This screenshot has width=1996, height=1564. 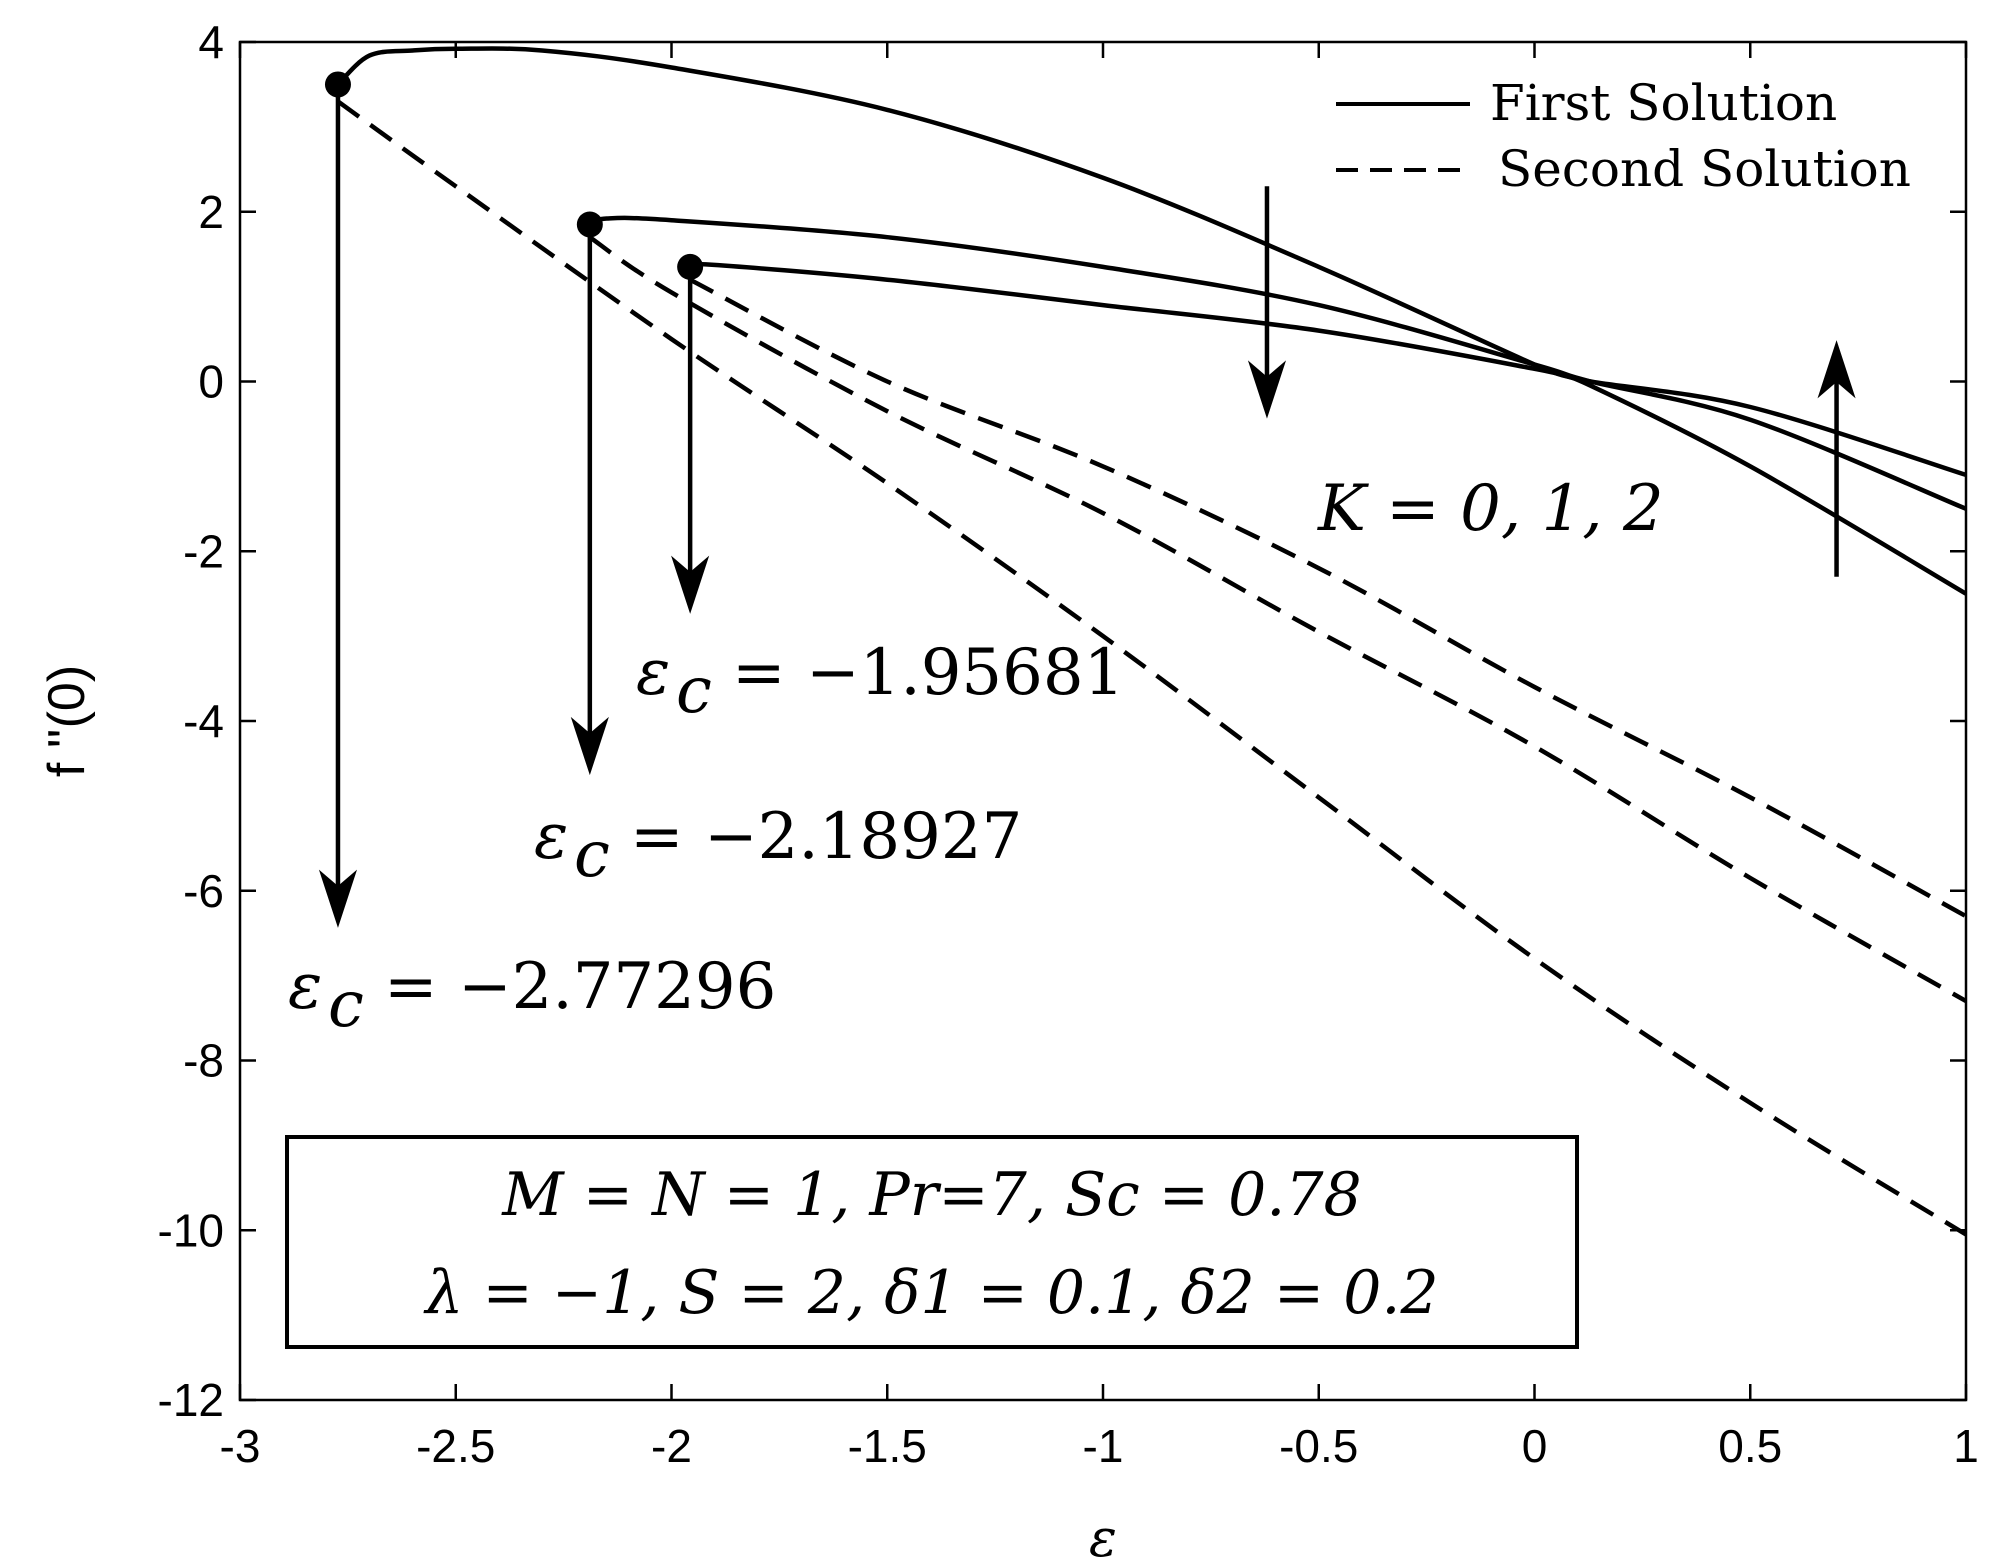 I want to click on x-tick-label: -1.5, so click(x=887, y=1446).